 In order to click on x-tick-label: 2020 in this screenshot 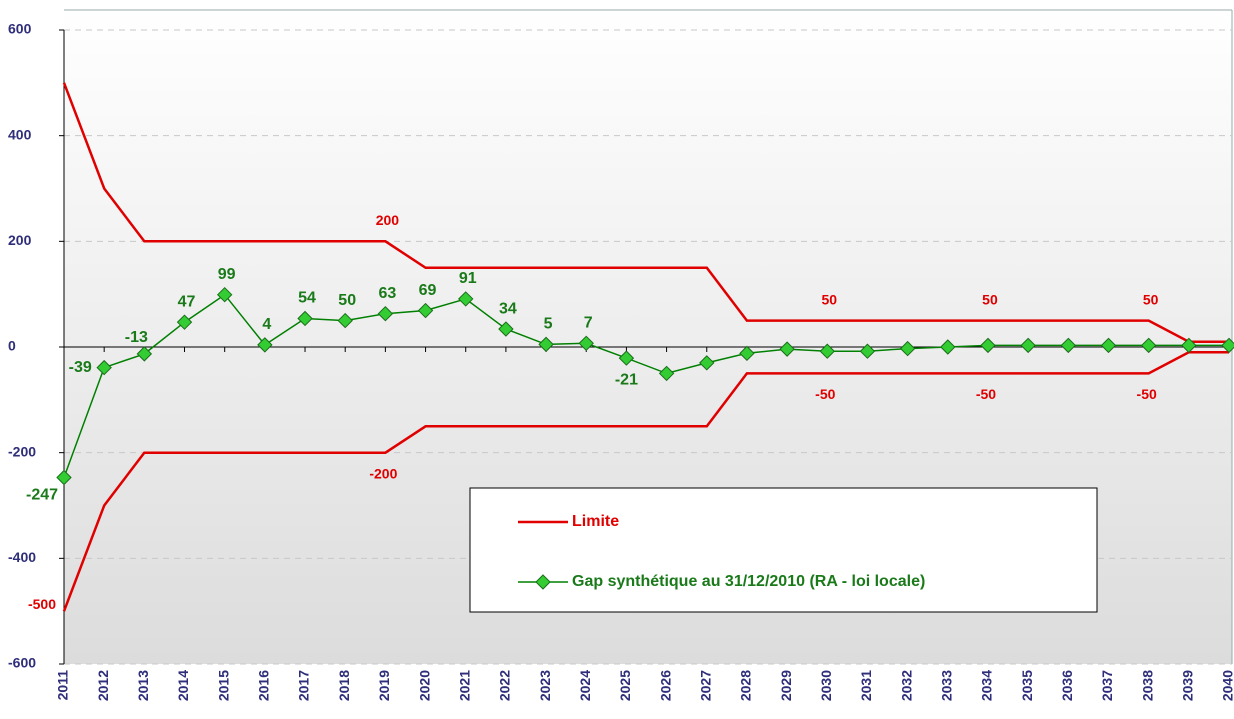, I will do `click(424, 685)`.